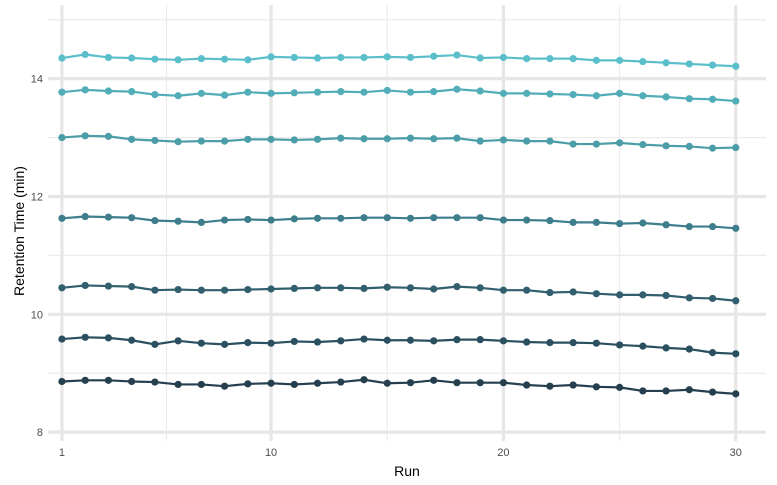  Describe the element at coordinates (62, 453) in the screenshot. I see `x-tick-label: 1` at that location.